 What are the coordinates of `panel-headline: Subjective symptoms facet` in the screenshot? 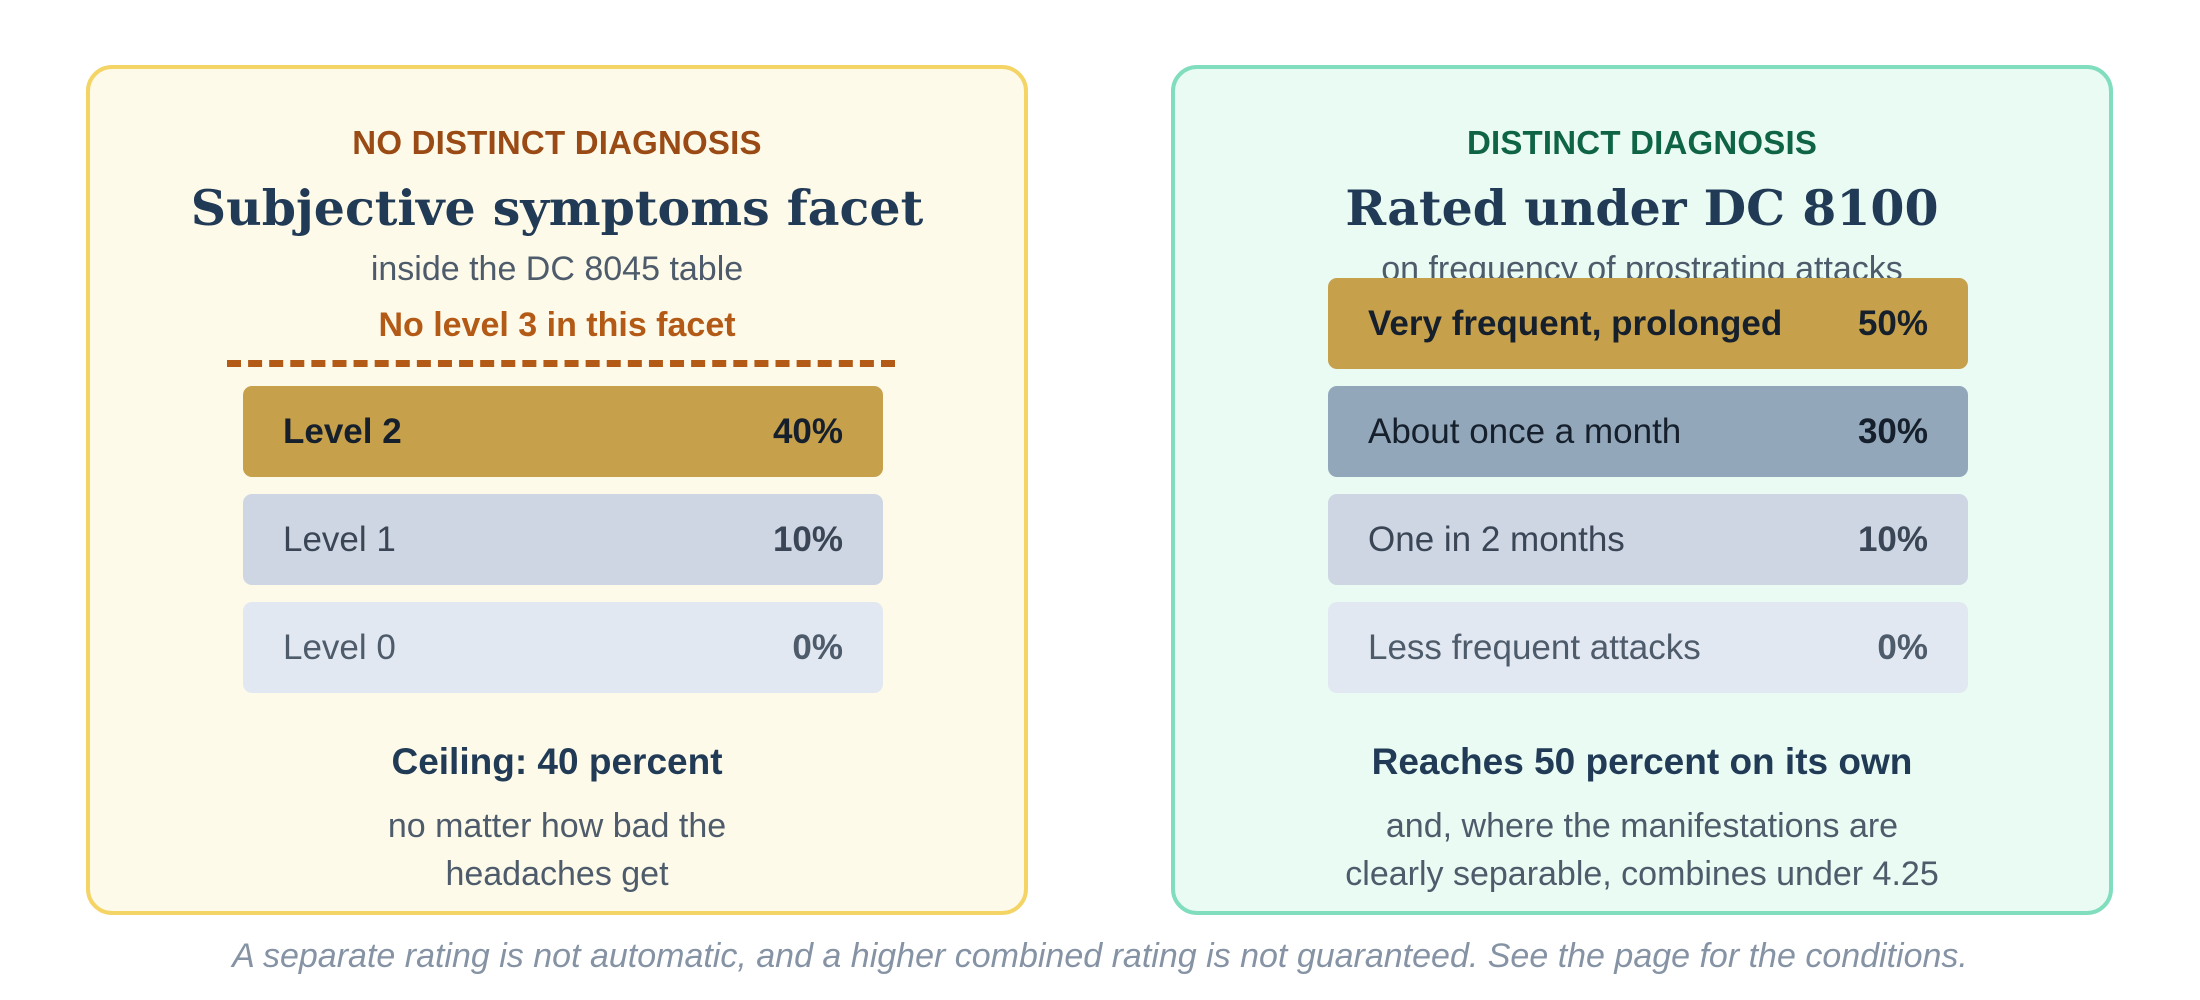 It's located at (557, 208).